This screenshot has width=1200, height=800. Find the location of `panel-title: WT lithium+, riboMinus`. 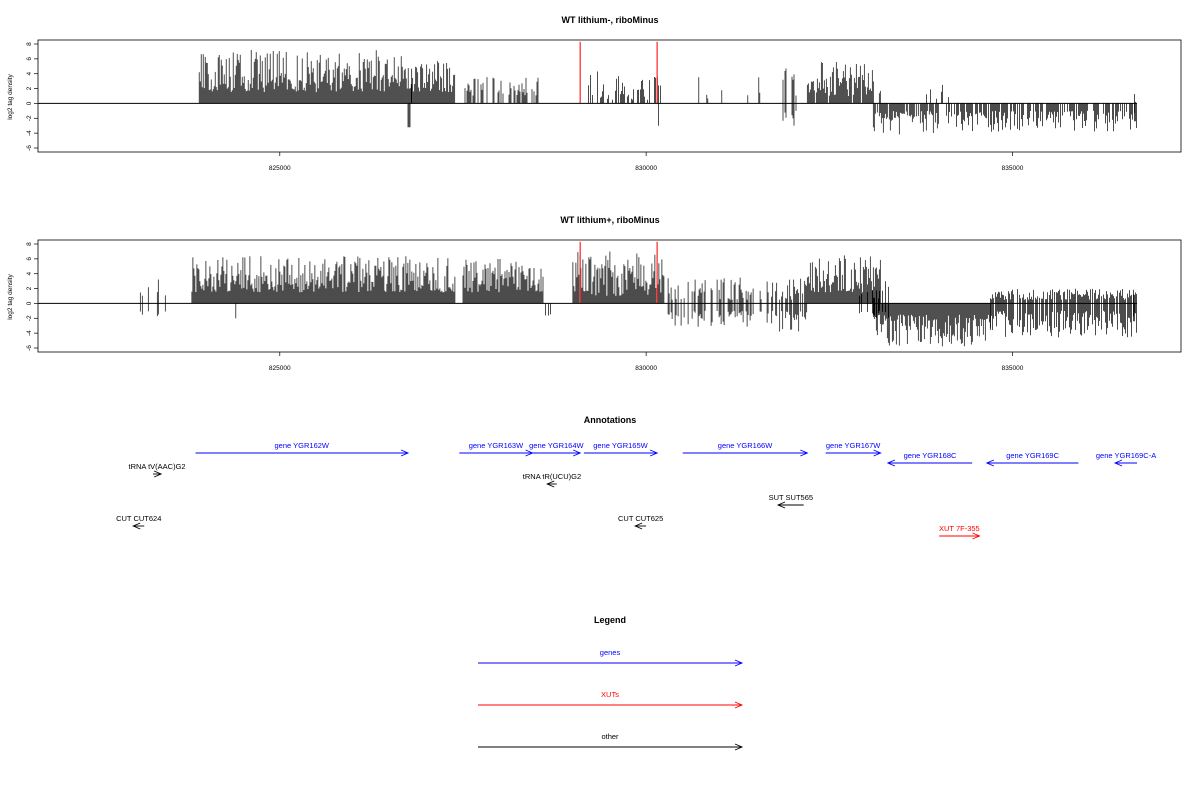

panel-title: WT lithium+, riboMinus is located at coordinates (609, 220).